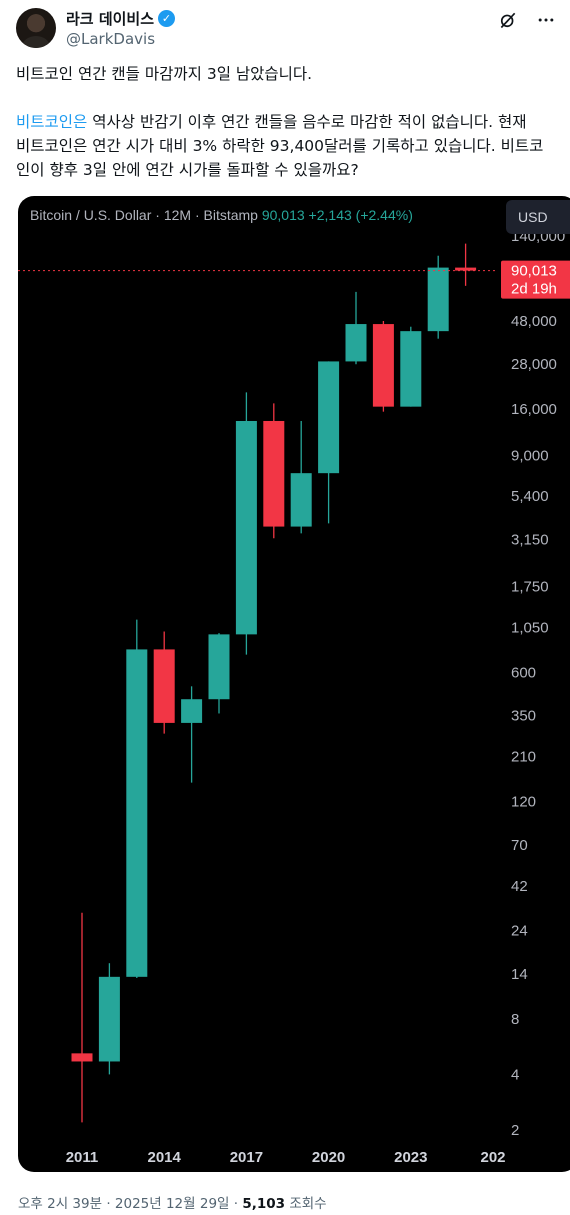 Image resolution: width=570 pixels, height=1215 pixels. Describe the element at coordinates (527, 22) in the screenshot. I see `header-actions` at that location.